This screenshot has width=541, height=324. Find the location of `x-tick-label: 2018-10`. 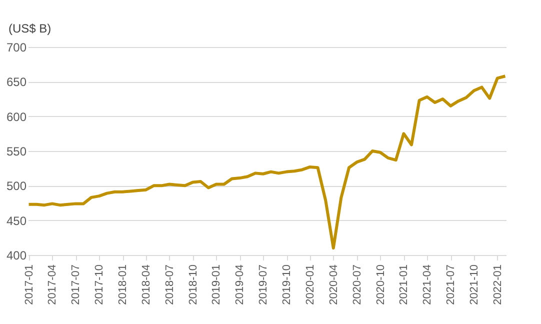

x-tick-label: 2018-10 is located at coordinates (193, 284).